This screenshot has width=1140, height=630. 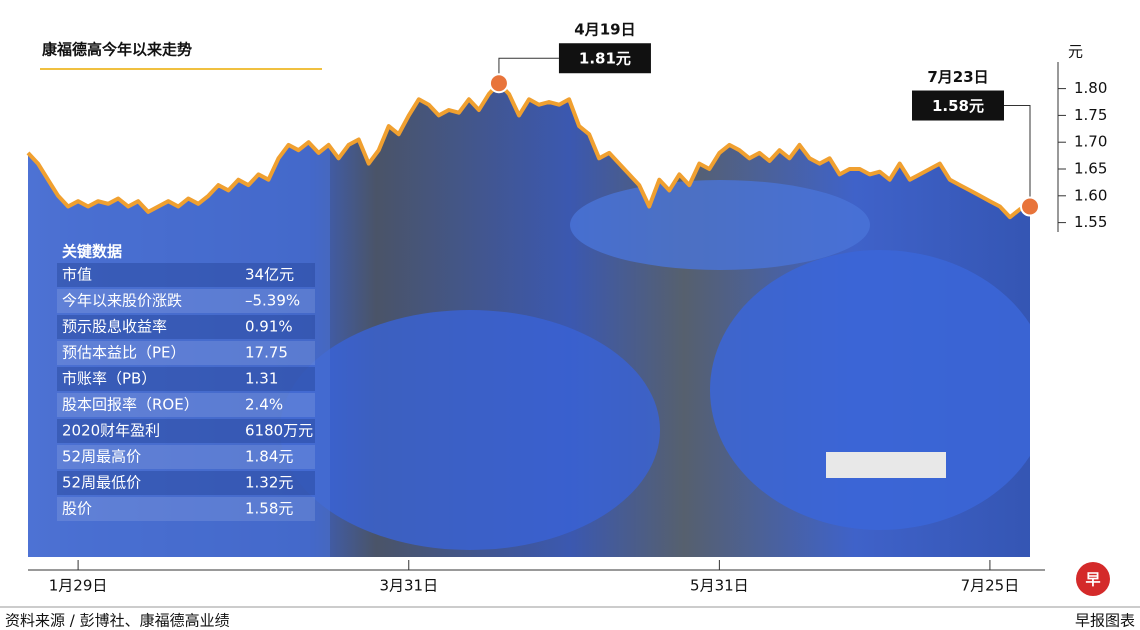 I want to click on y-tick-label: 1.75, so click(x=1090, y=115).